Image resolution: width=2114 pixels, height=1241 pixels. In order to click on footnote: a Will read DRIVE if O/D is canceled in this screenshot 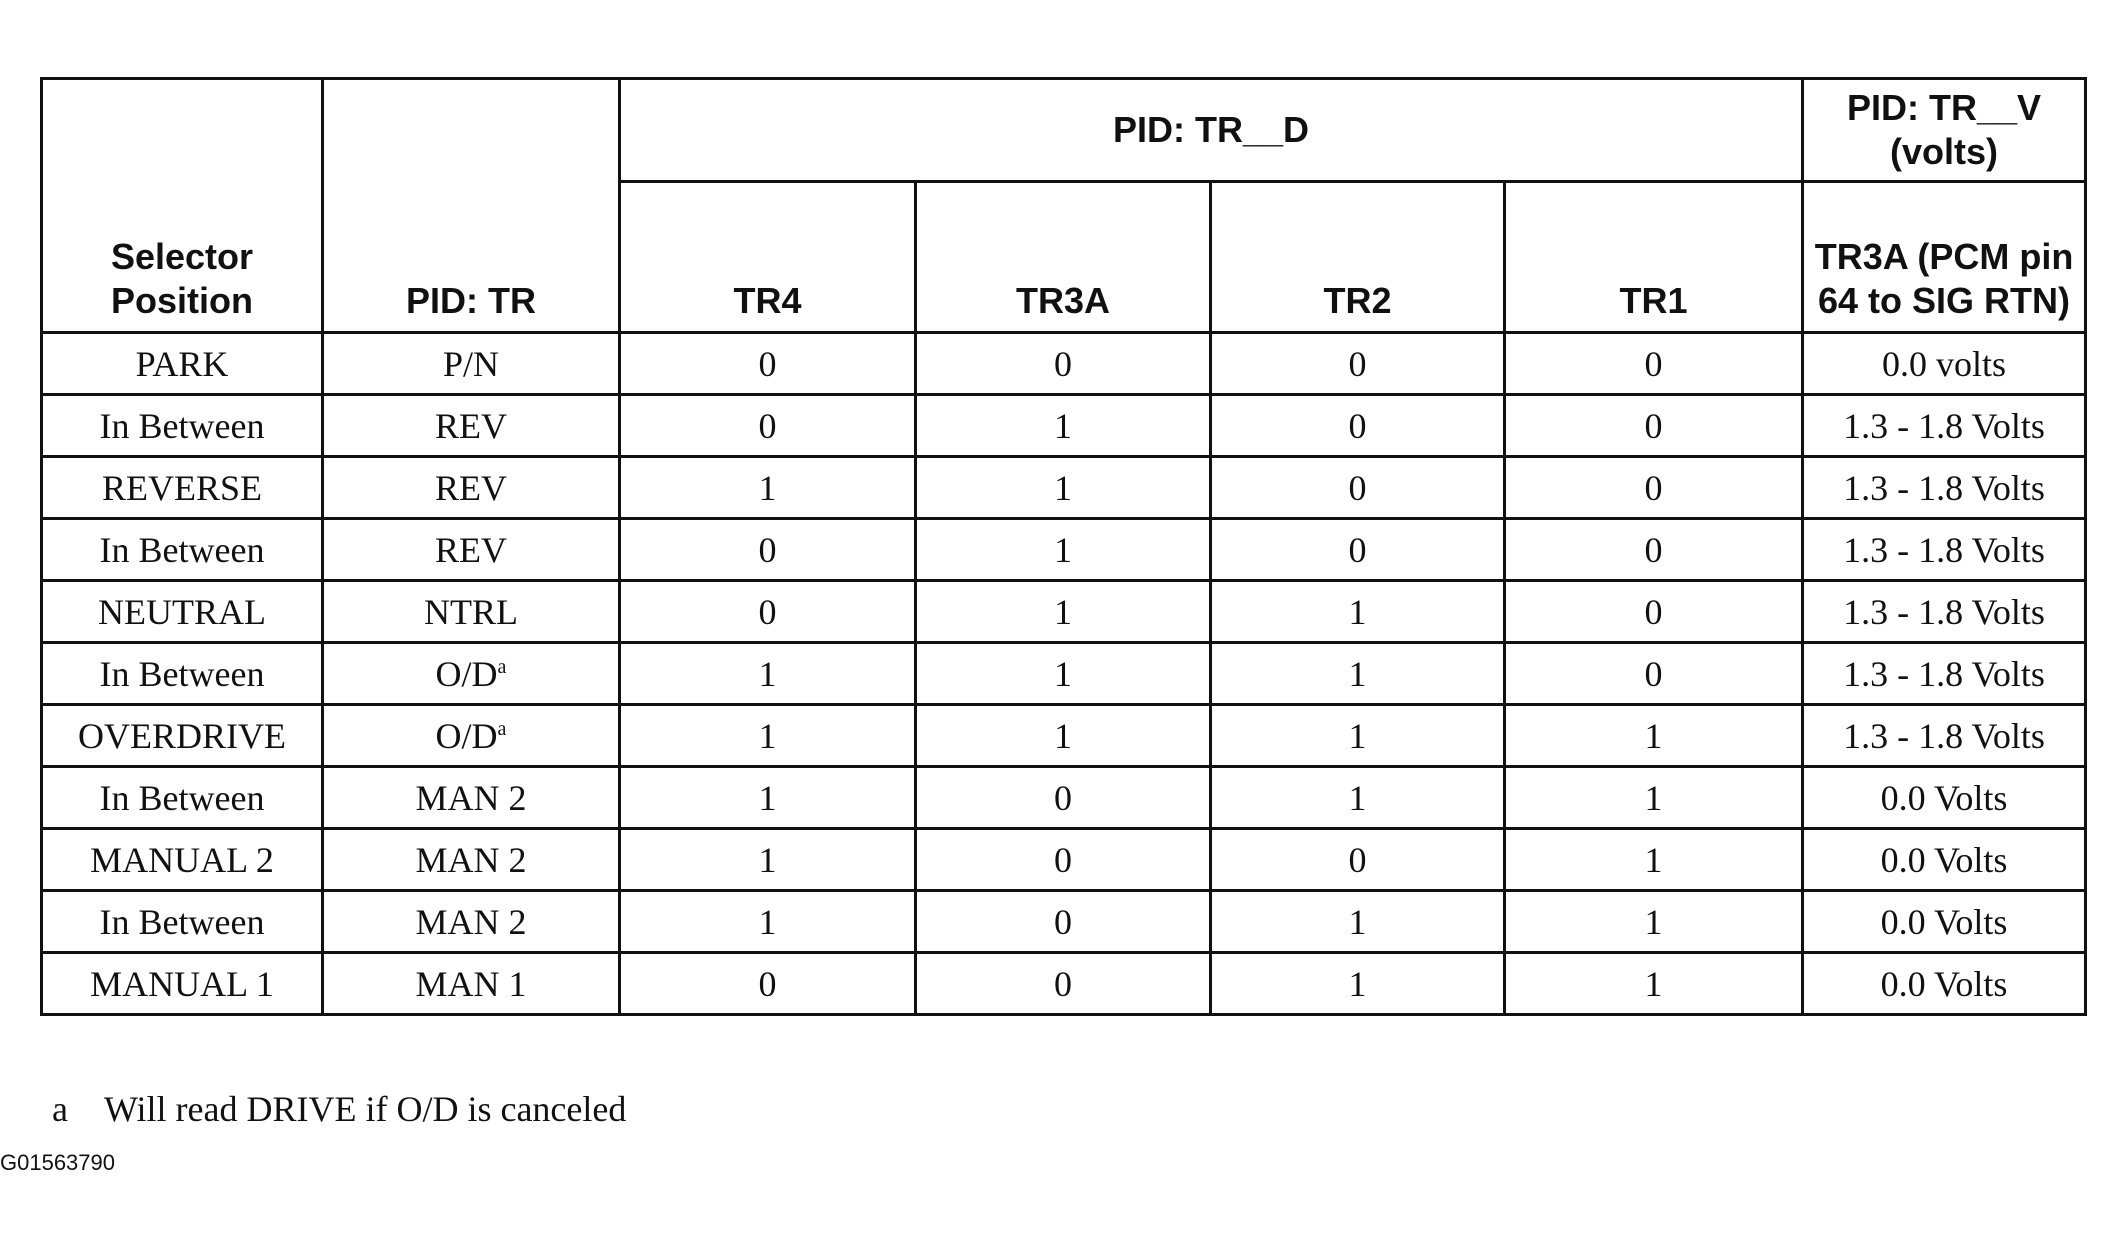, I will do `click(339, 1109)`.